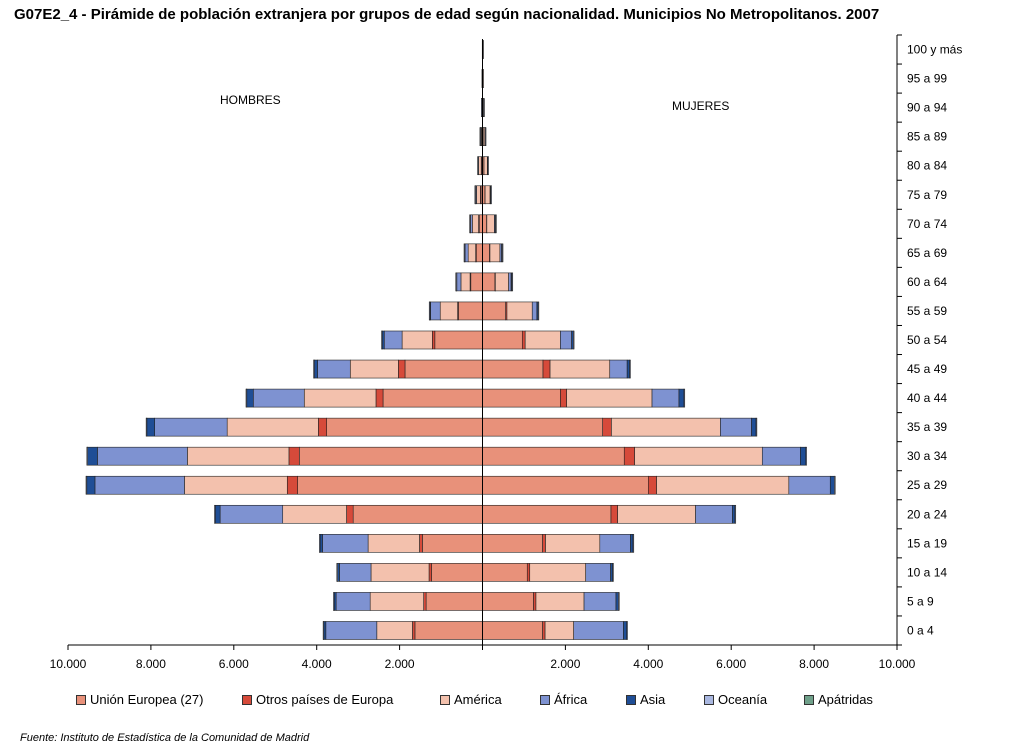 Image resolution: width=1025 pixels, height=755 pixels. What do you see at coordinates (934, 50) in the screenshot?
I see `age-group-label: 100 y más` at bounding box center [934, 50].